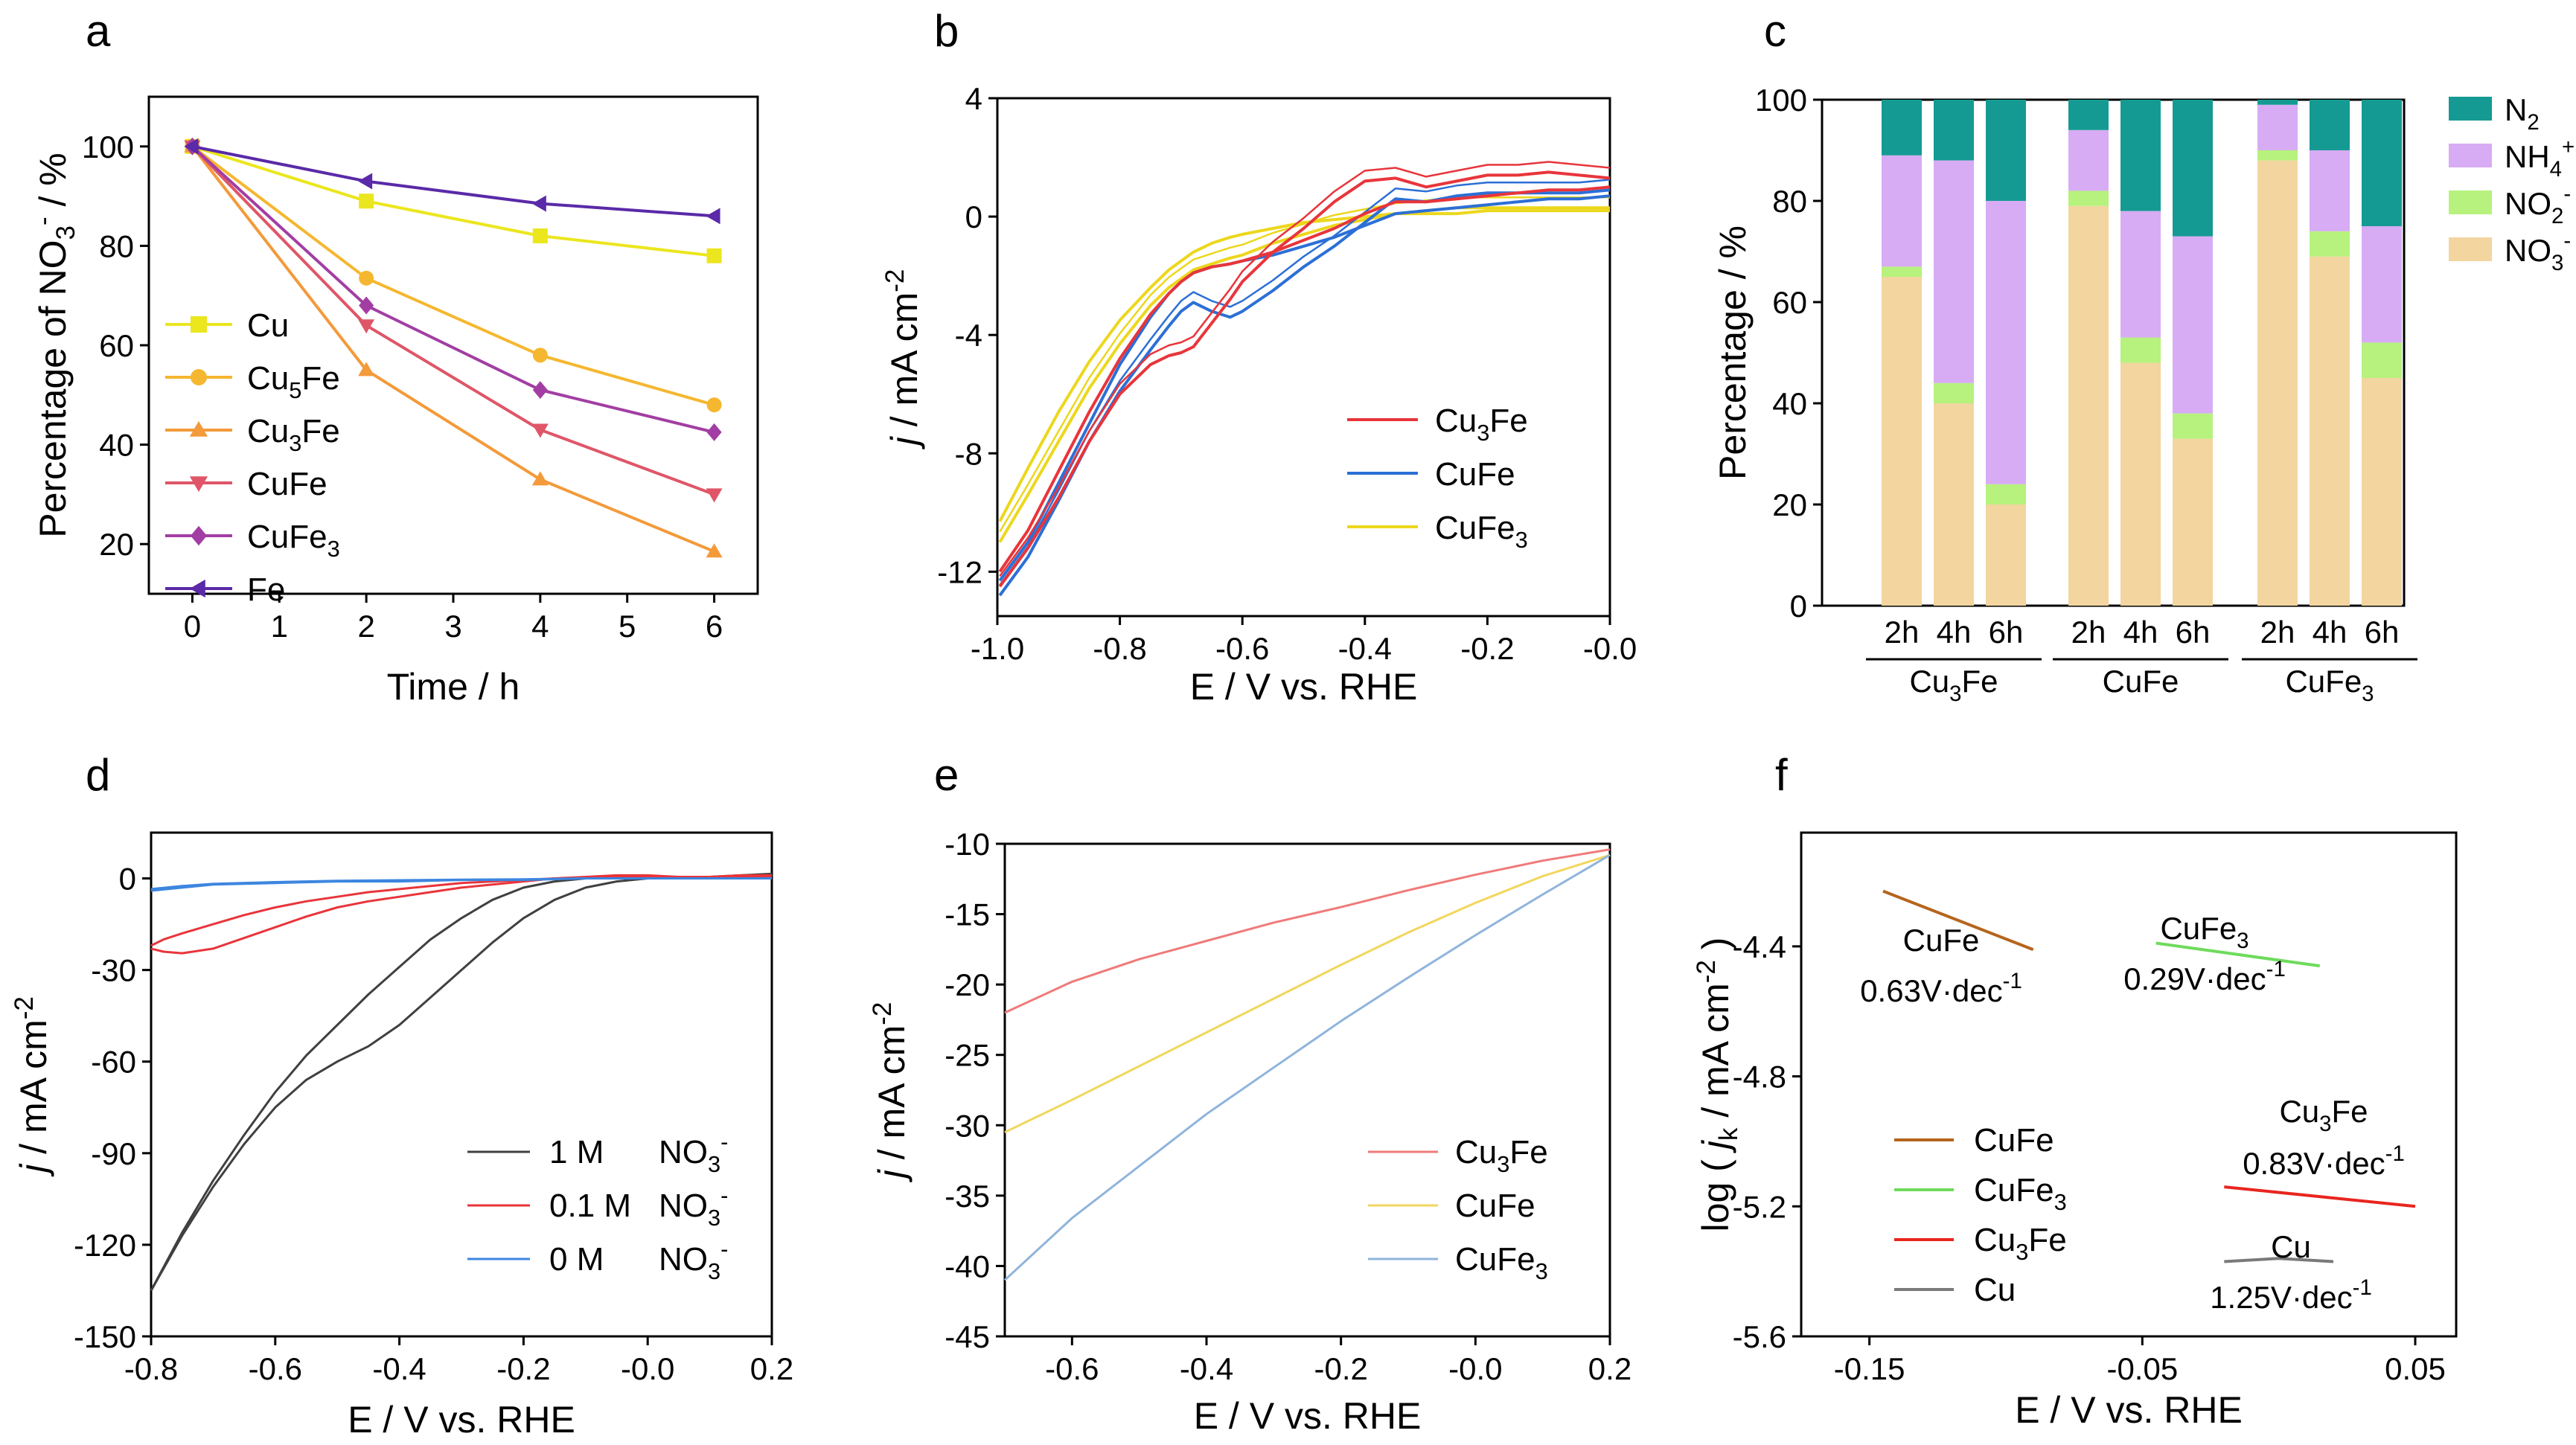 This screenshot has width=2576, height=1445. What do you see at coordinates (293, 381) in the screenshot?
I see `legend-label-Cu5Fe: Cu5Fe` at bounding box center [293, 381].